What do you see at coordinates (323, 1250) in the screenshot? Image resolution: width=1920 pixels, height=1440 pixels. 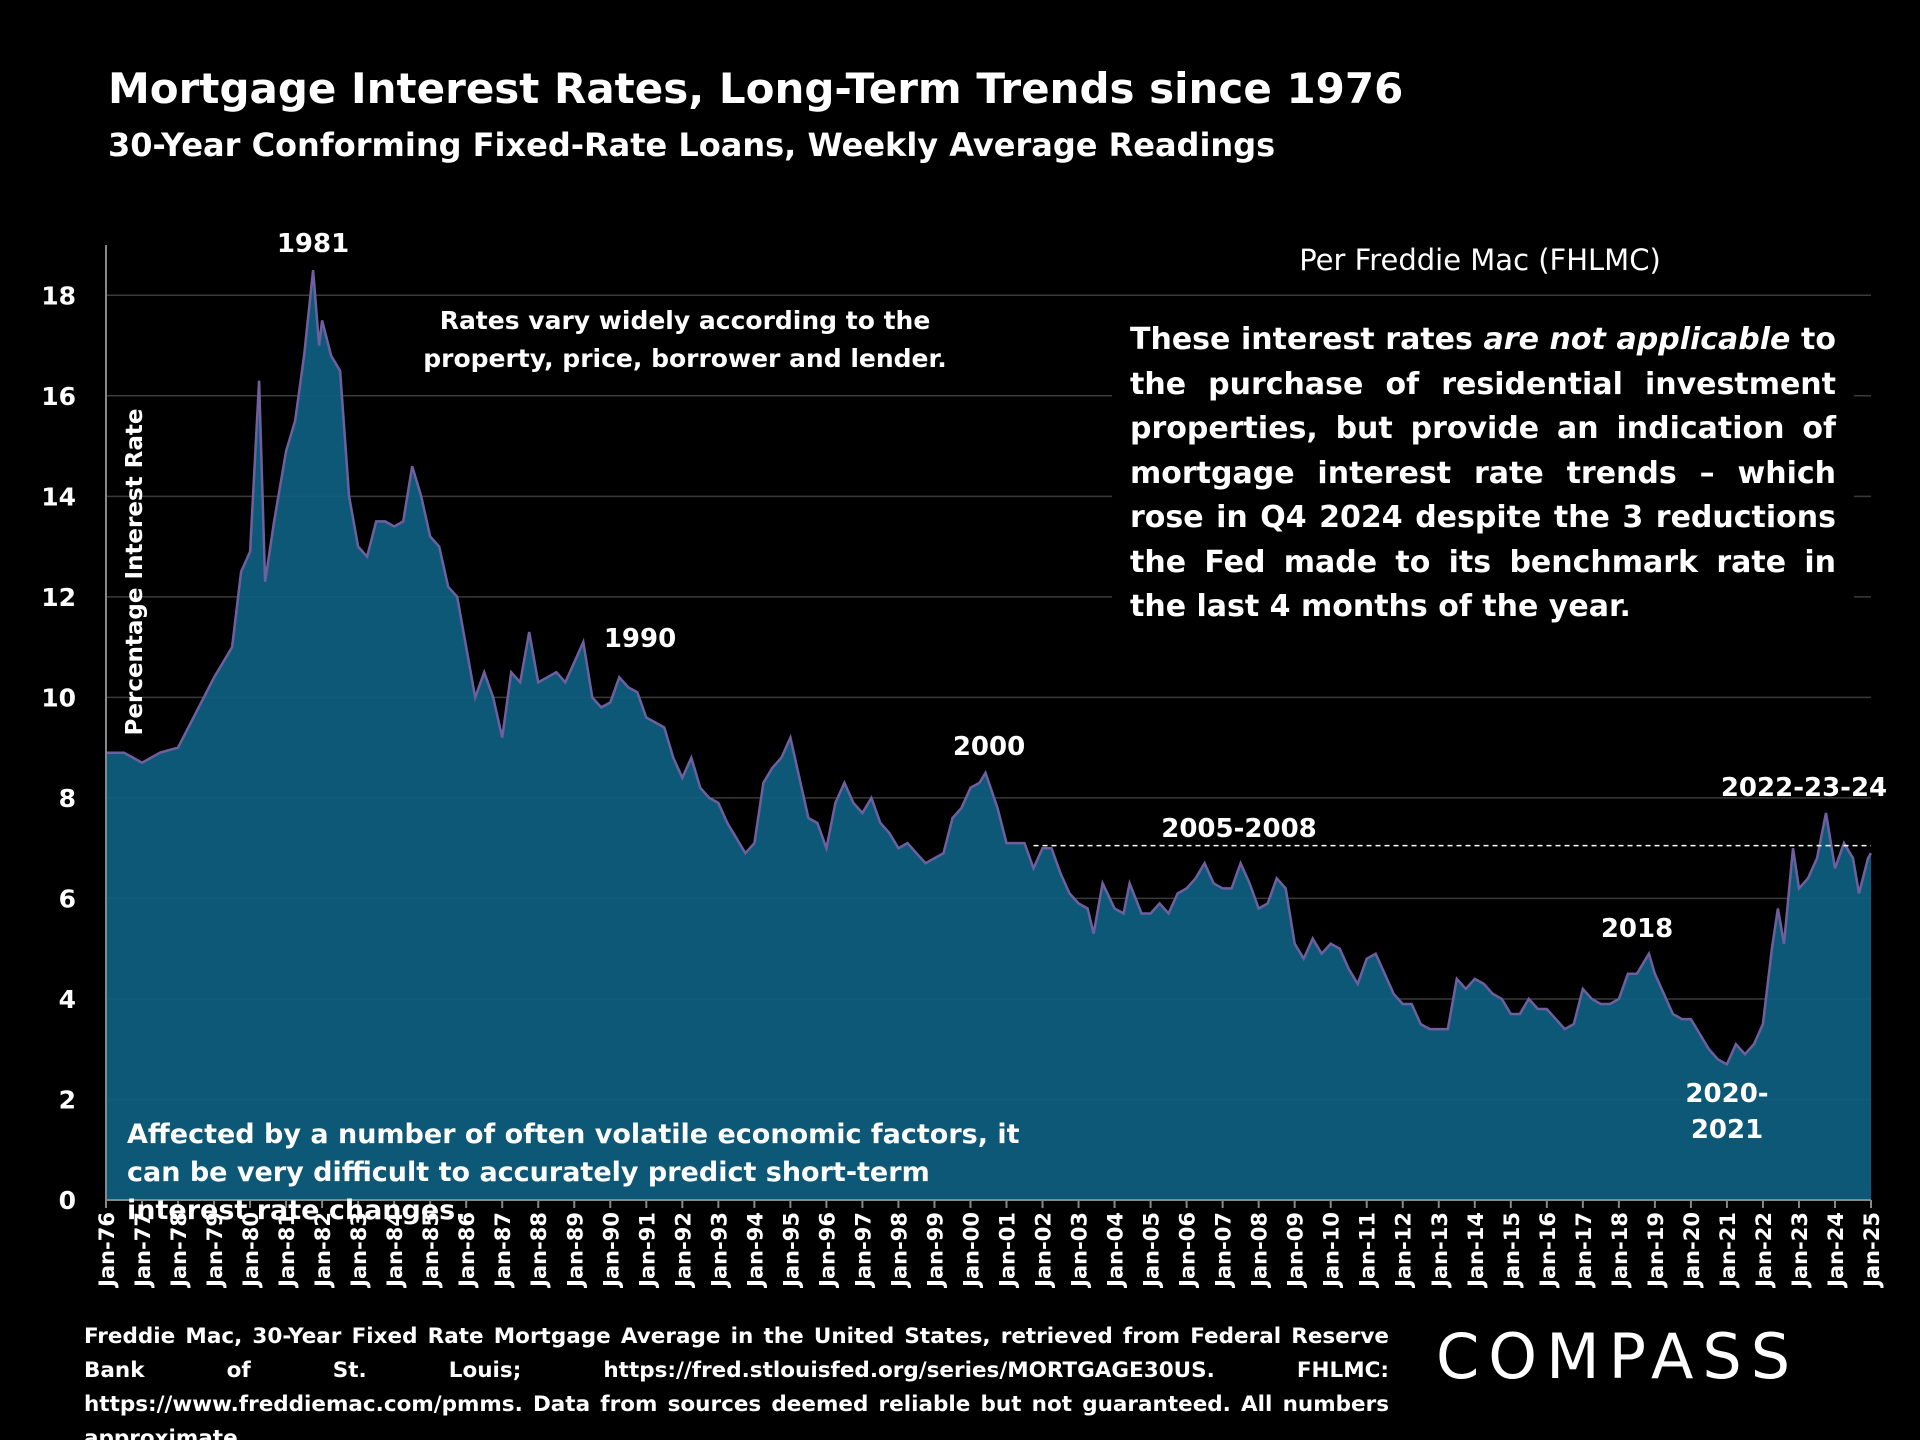 I see `x-tick-label: Jan-82` at bounding box center [323, 1250].